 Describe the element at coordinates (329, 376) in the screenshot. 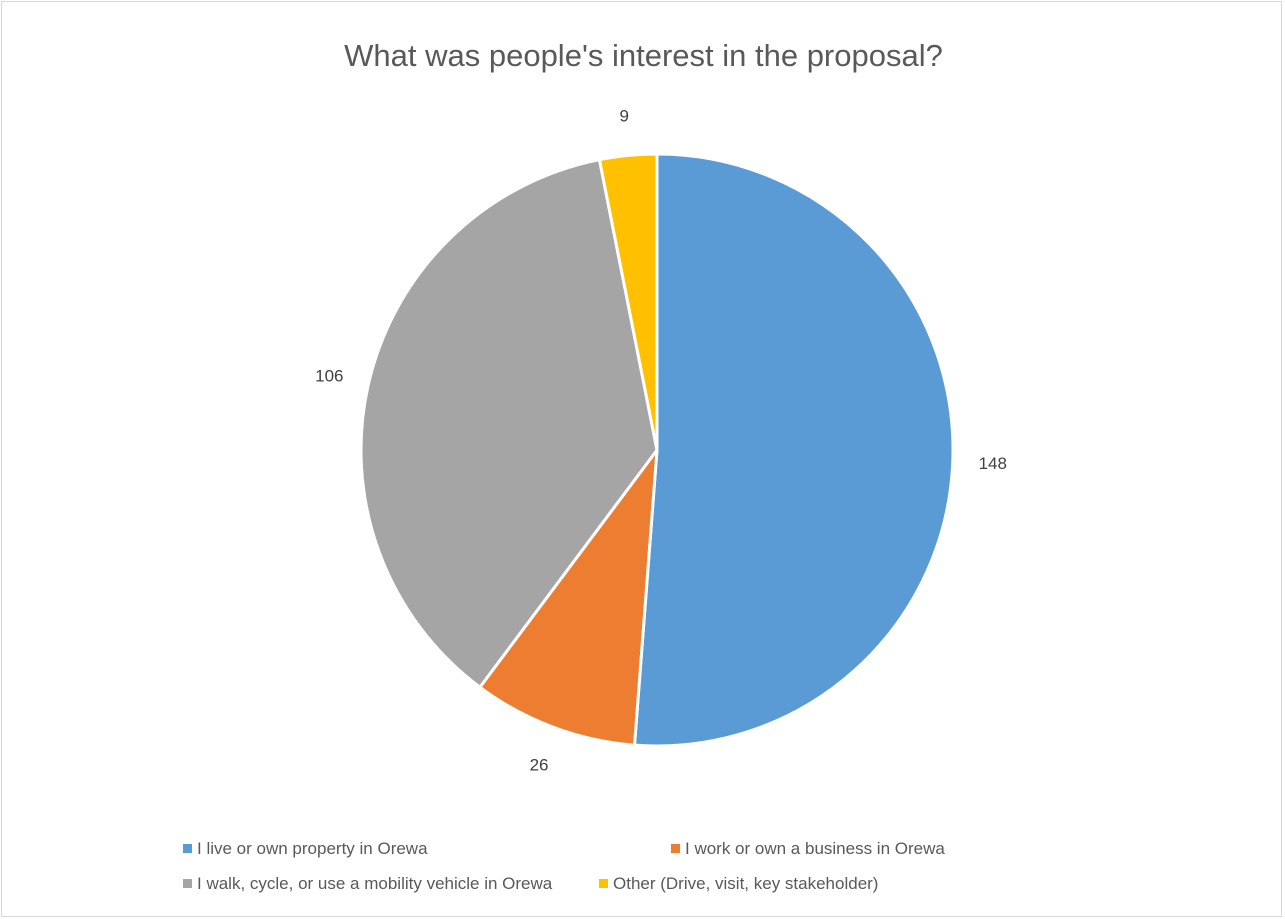

I see `data-label-walk: 106` at that location.